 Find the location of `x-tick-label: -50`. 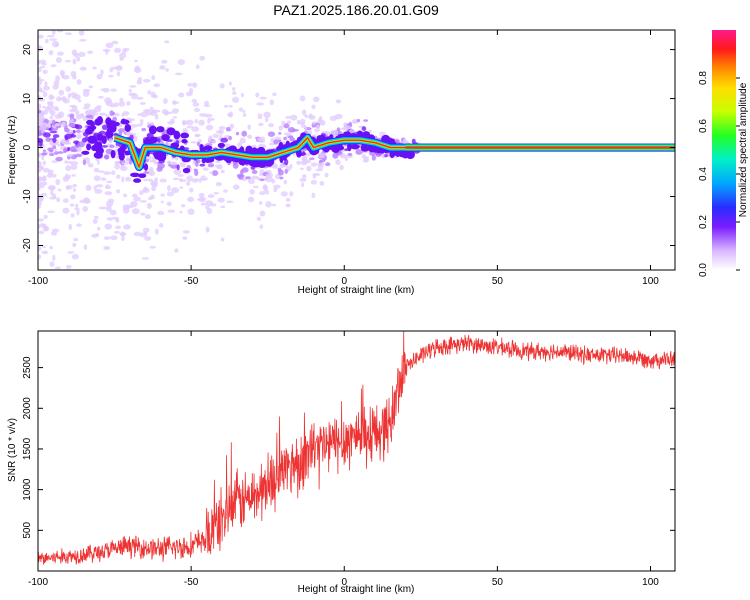

x-tick-label: -50 is located at coordinates (191, 281).